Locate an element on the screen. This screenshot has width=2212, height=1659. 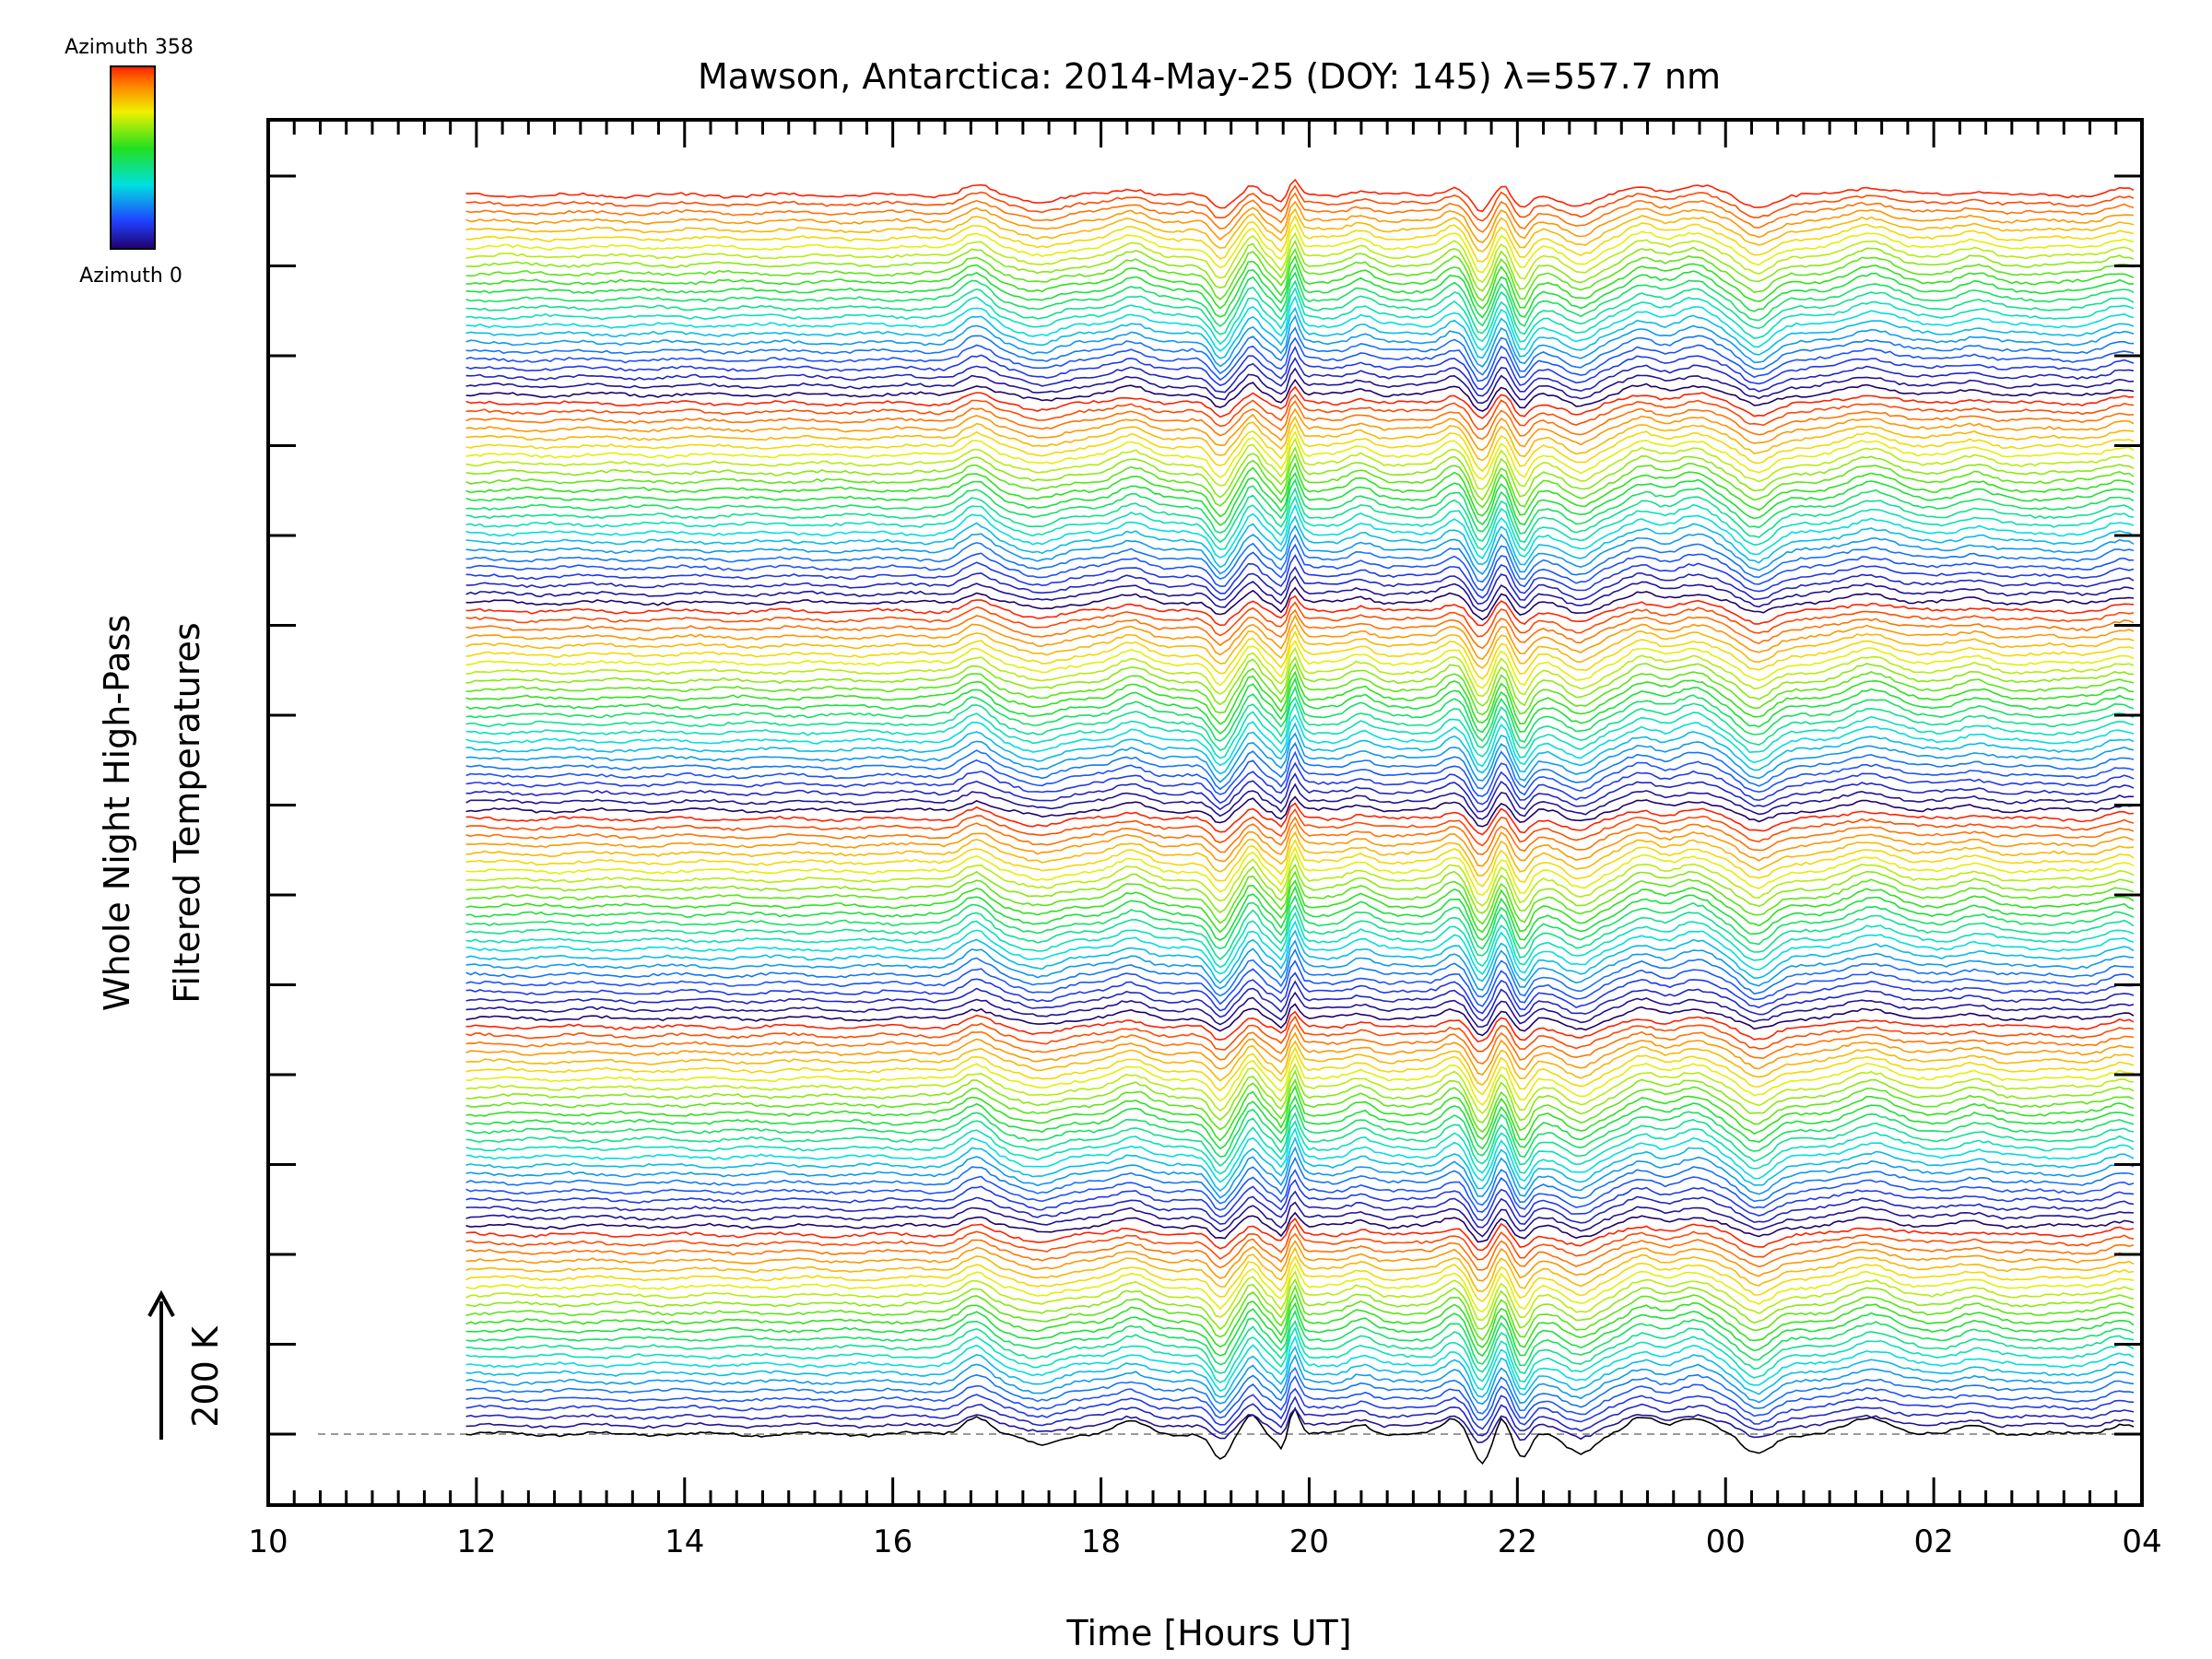
x-tick-labels: 10 12 14 16 18 20 22 00 02 04 is located at coordinates (1204, 1542).